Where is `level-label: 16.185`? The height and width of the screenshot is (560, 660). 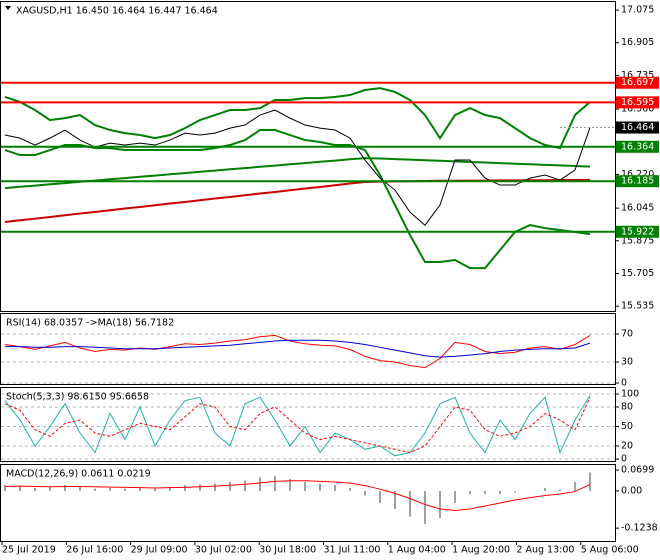
level-label: 16.185 is located at coordinates (637, 181).